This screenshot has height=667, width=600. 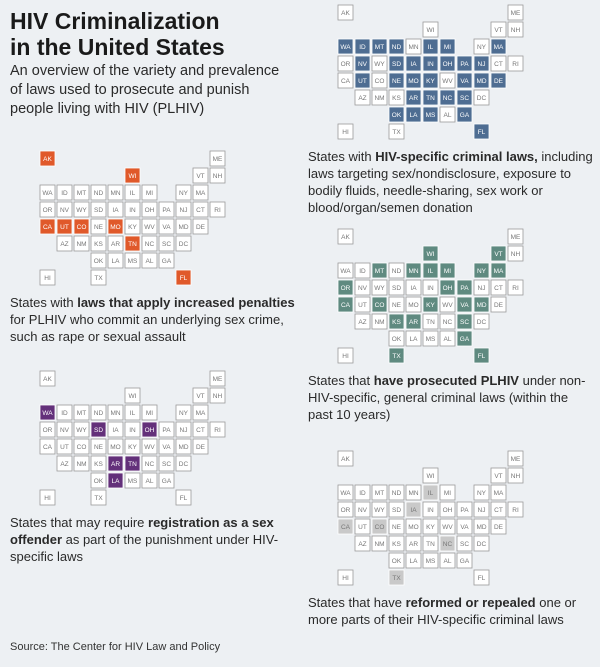 What do you see at coordinates (362, 305) in the screenshot?
I see `state-label: UT` at bounding box center [362, 305].